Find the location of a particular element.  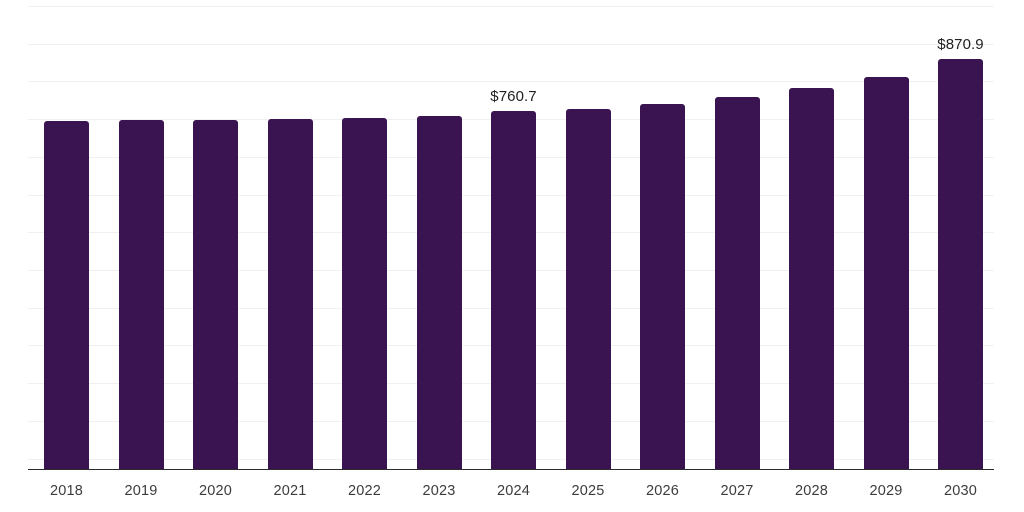

bar-2028 is located at coordinates (811, 278).